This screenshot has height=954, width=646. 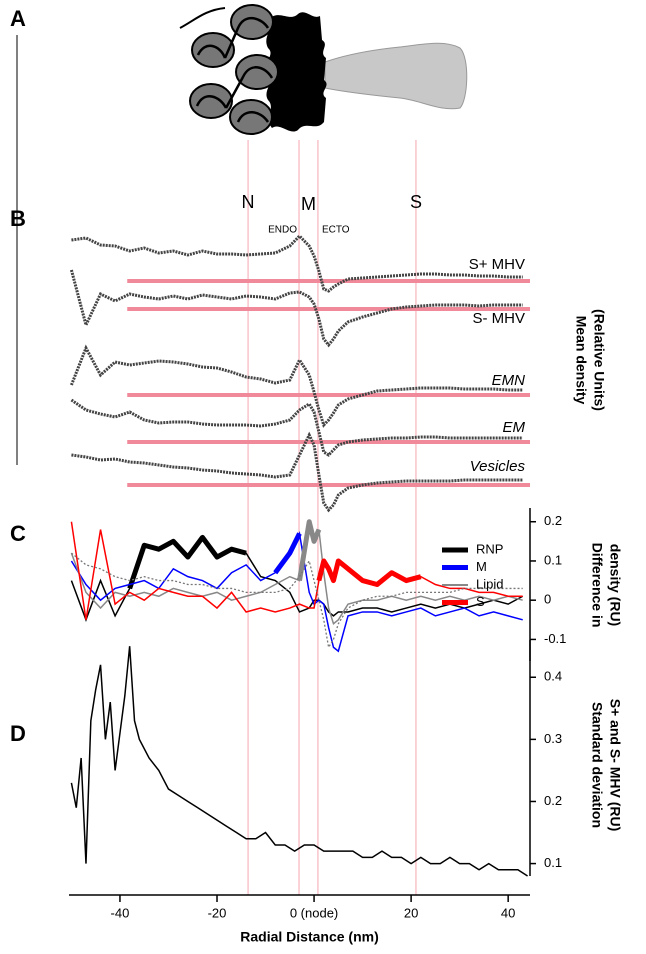 I want to click on x-axis-label: Radial Distance (nm), so click(x=309, y=937).